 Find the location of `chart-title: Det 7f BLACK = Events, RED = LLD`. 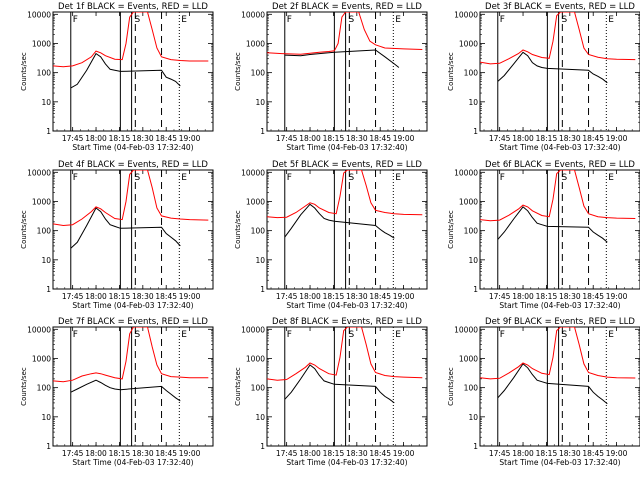

chart-title: Det 7f BLACK = Events, RED = LLD is located at coordinates (133, 322).